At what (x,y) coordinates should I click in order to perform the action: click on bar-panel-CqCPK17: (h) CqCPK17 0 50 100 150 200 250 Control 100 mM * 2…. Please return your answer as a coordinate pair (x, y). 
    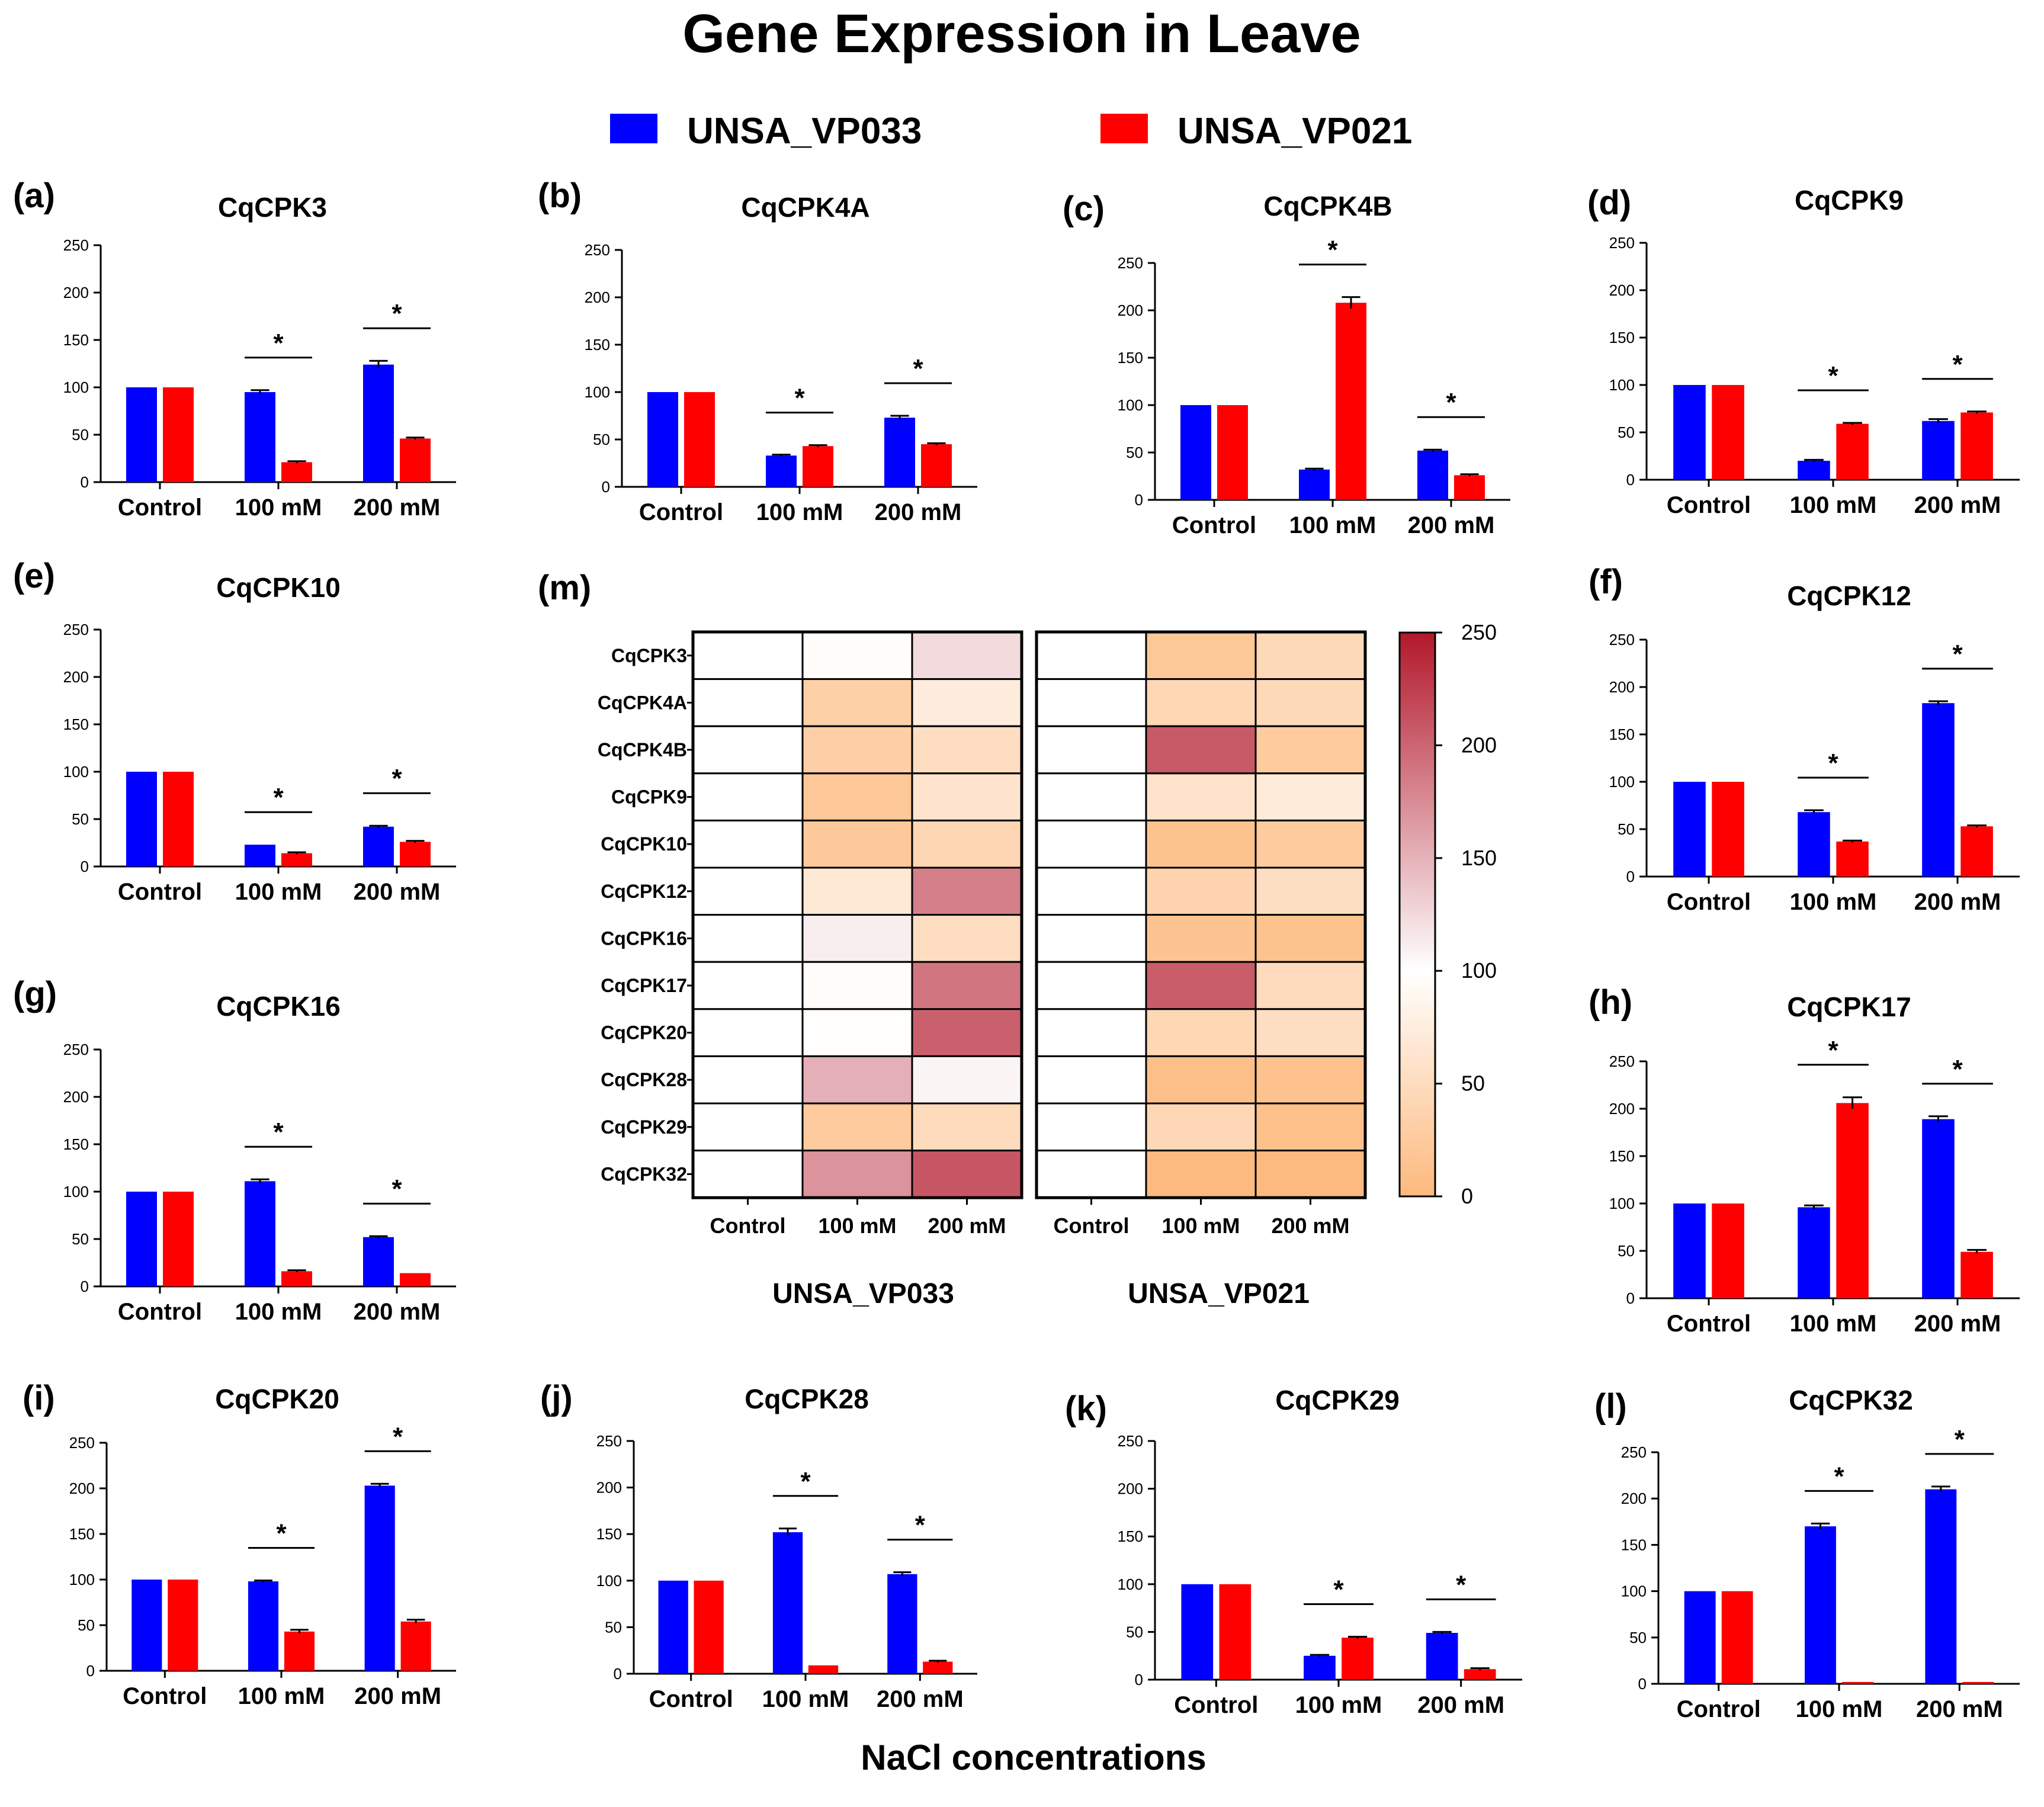
    Looking at the image, I should click on (1804, 1160).